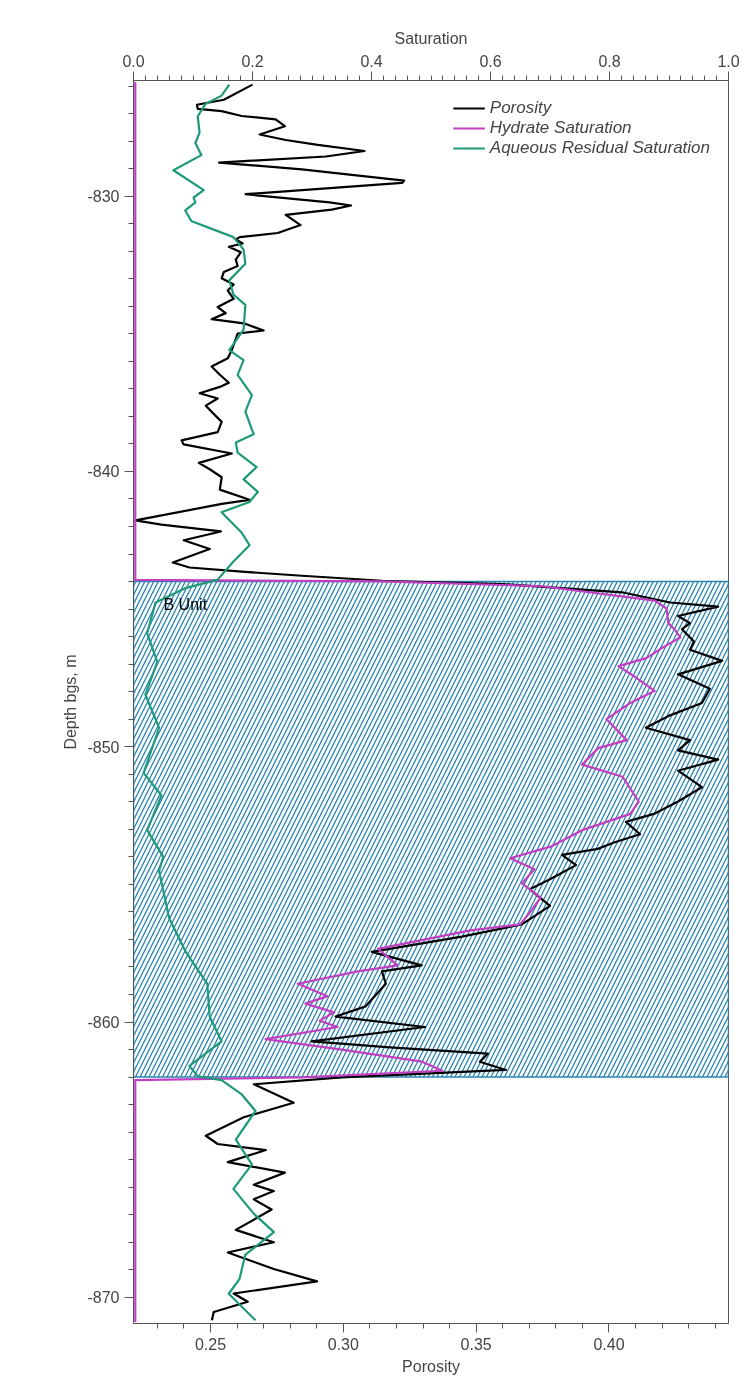 The image size is (744, 1394). What do you see at coordinates (210, 1344) in the screenshot?
I see `x-tick-label: 0.25` at bounding box center [210, 1344].